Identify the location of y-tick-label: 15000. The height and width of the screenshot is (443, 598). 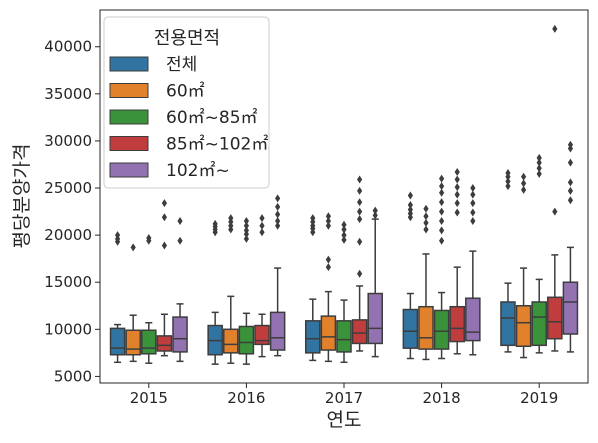
(68, 282).